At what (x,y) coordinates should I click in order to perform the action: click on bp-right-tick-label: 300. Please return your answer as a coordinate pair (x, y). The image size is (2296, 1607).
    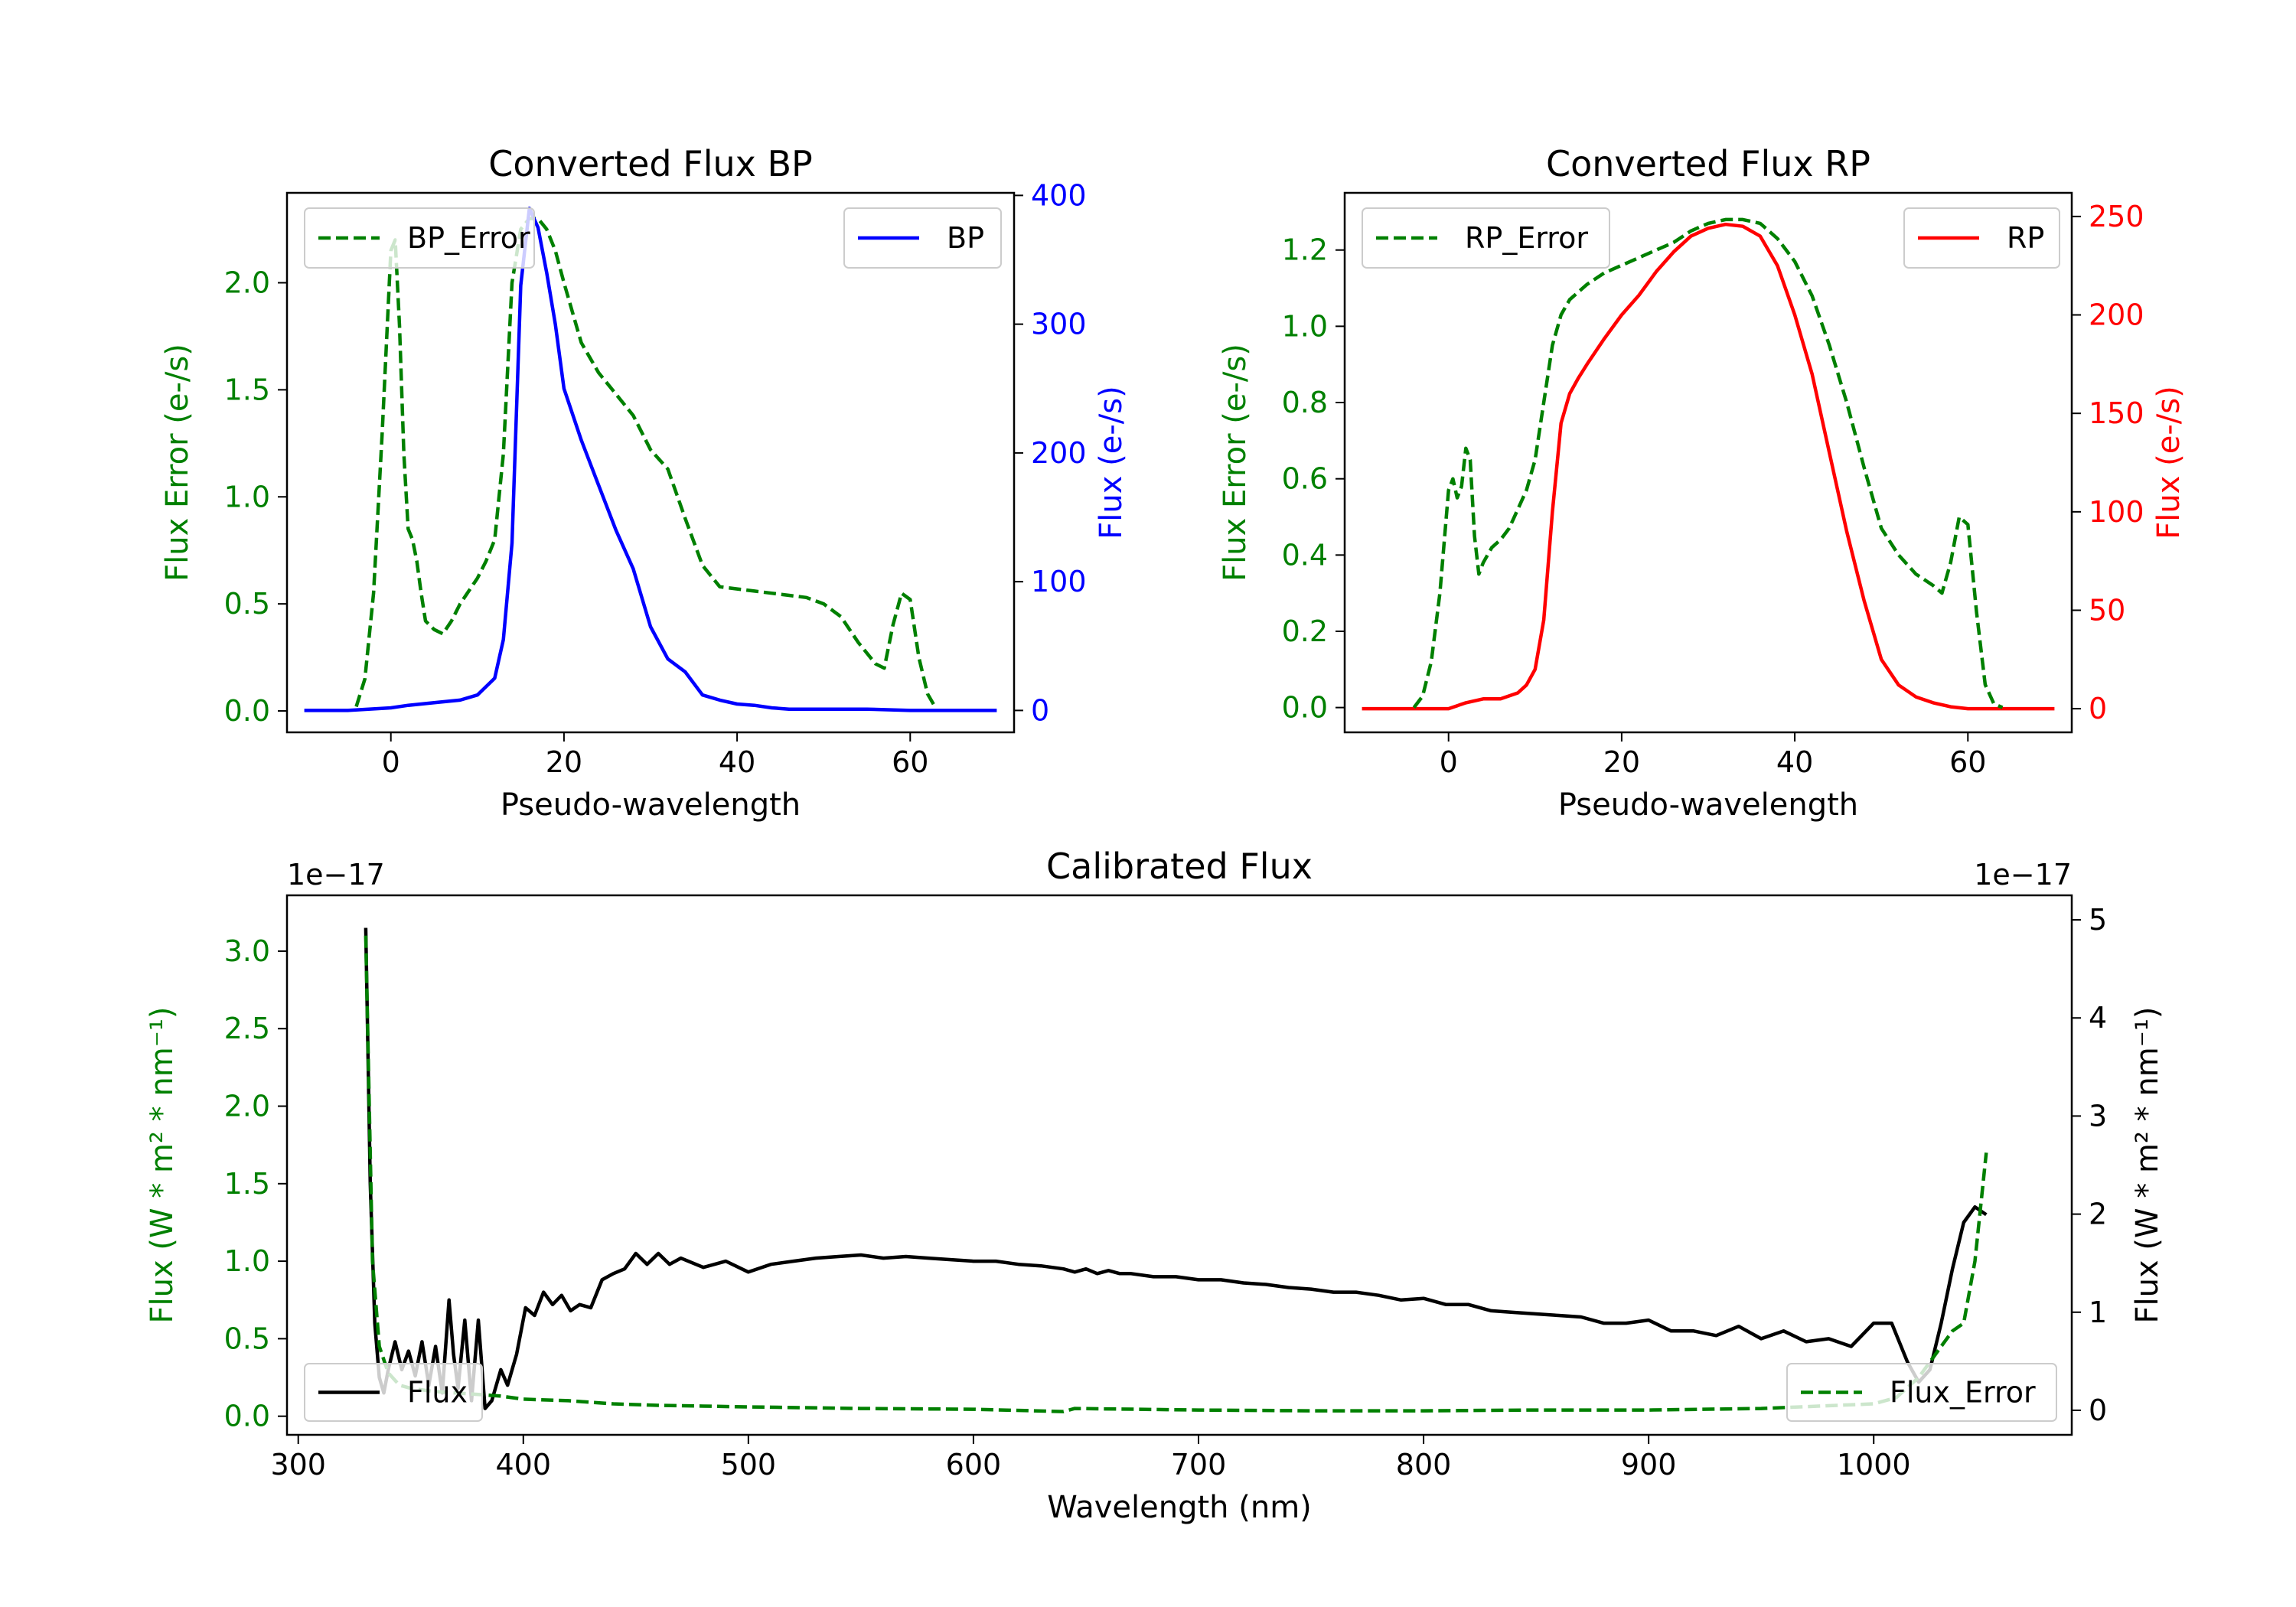
    Looking at the image, I should click on (1059, 324).